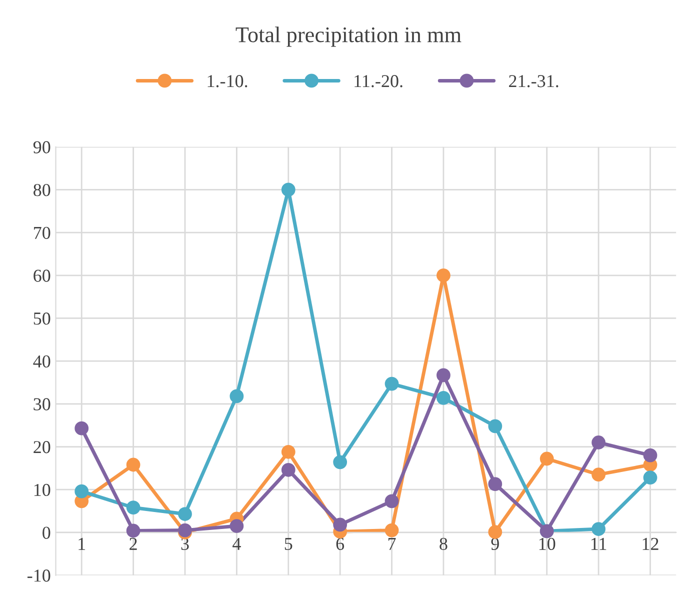  What do you see at coordinates (236, 544) in the screenshot?
I see `x-tick-label: 4` at bounding box center [236, 544].